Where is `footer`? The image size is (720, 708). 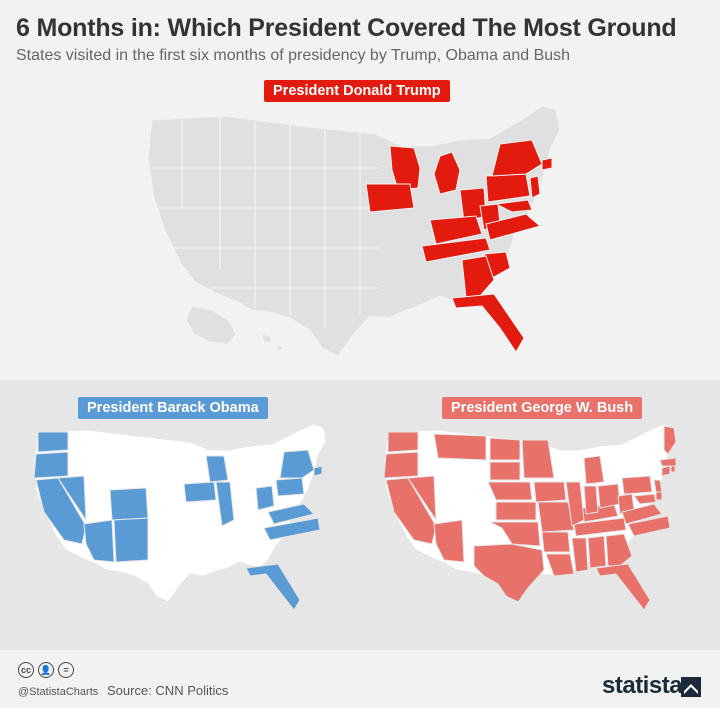 footer is located at coordinates (360, 679).